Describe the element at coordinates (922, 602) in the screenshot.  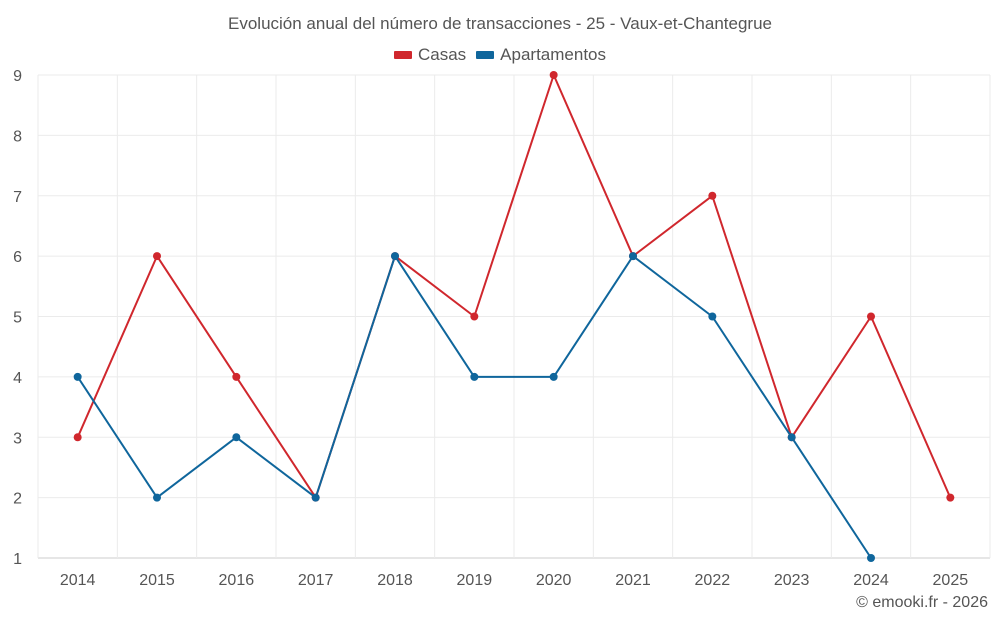
I see `credit-text: © emooki.fr - 2026` at that location.